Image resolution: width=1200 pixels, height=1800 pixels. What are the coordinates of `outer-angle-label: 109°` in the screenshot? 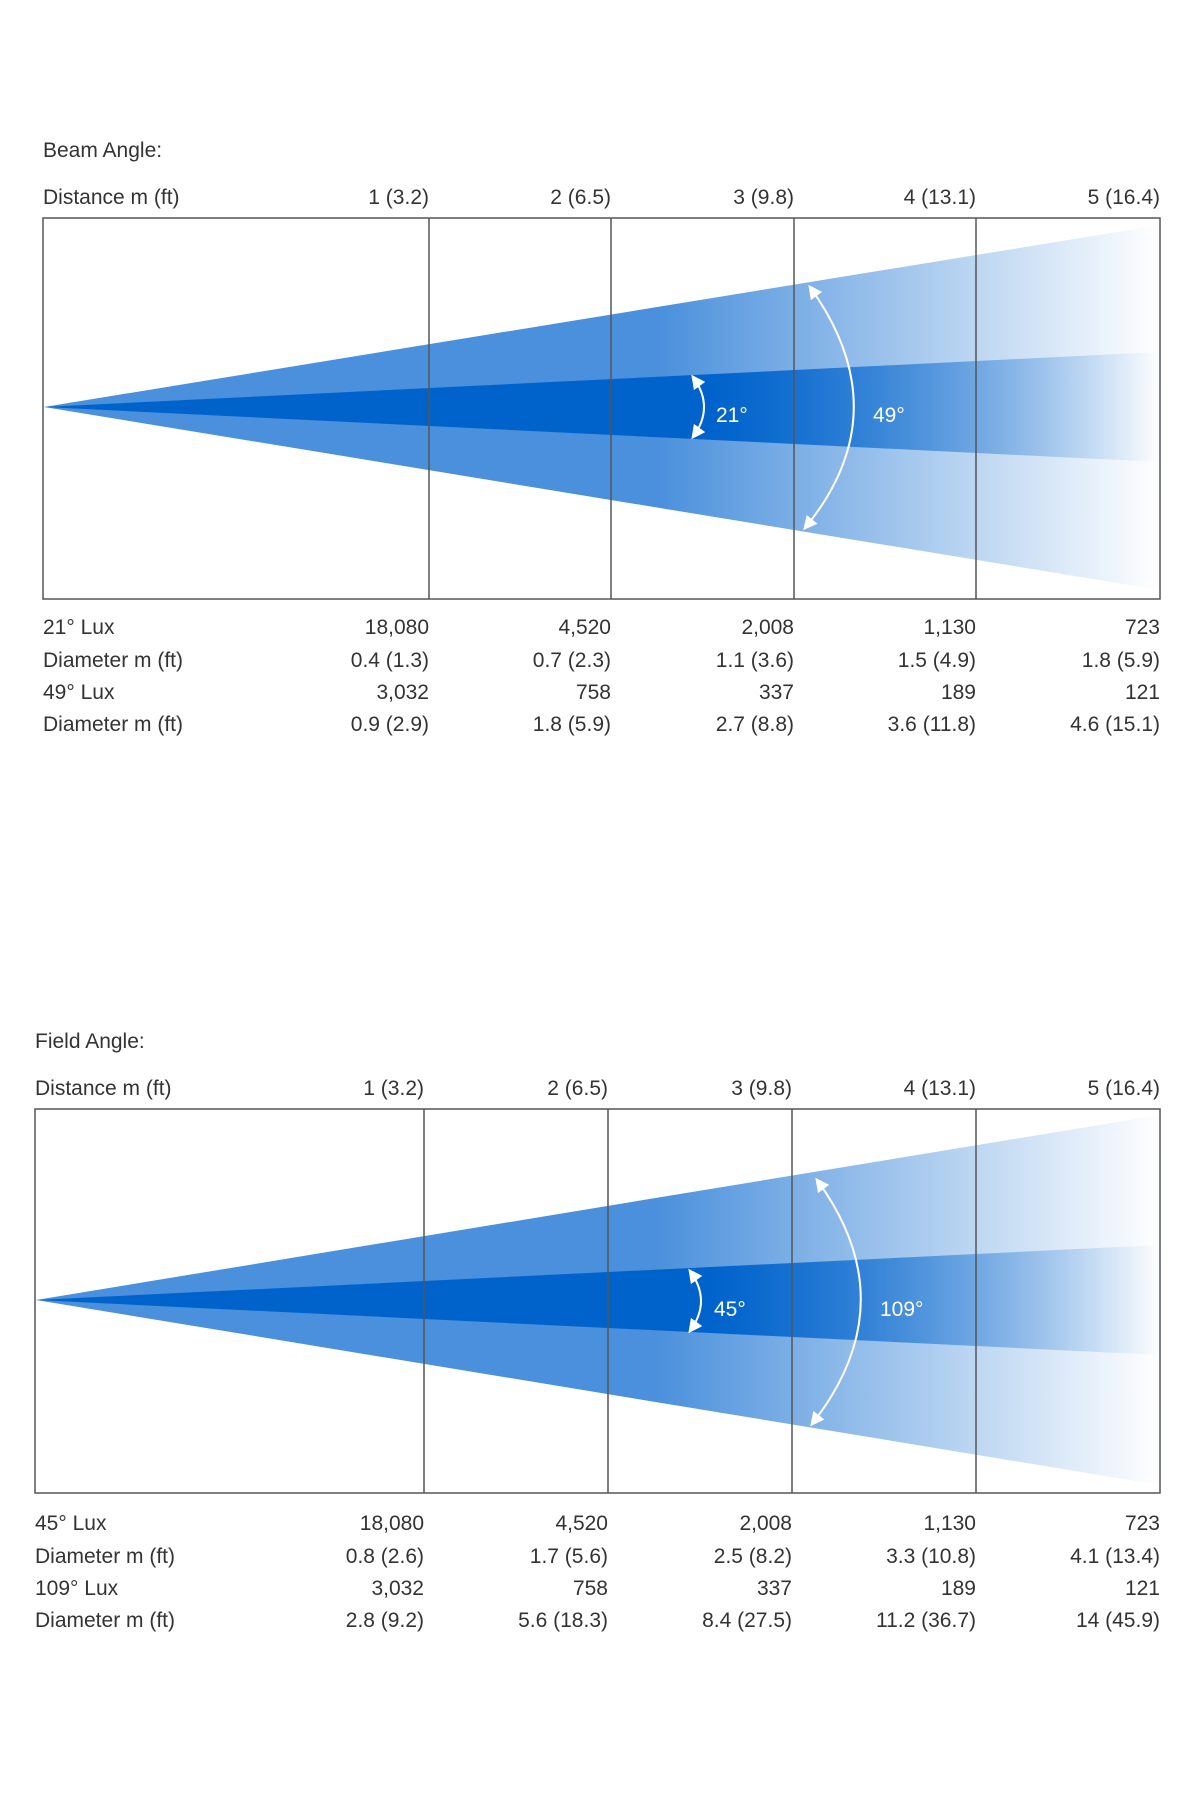 It's located at (901, 1309).